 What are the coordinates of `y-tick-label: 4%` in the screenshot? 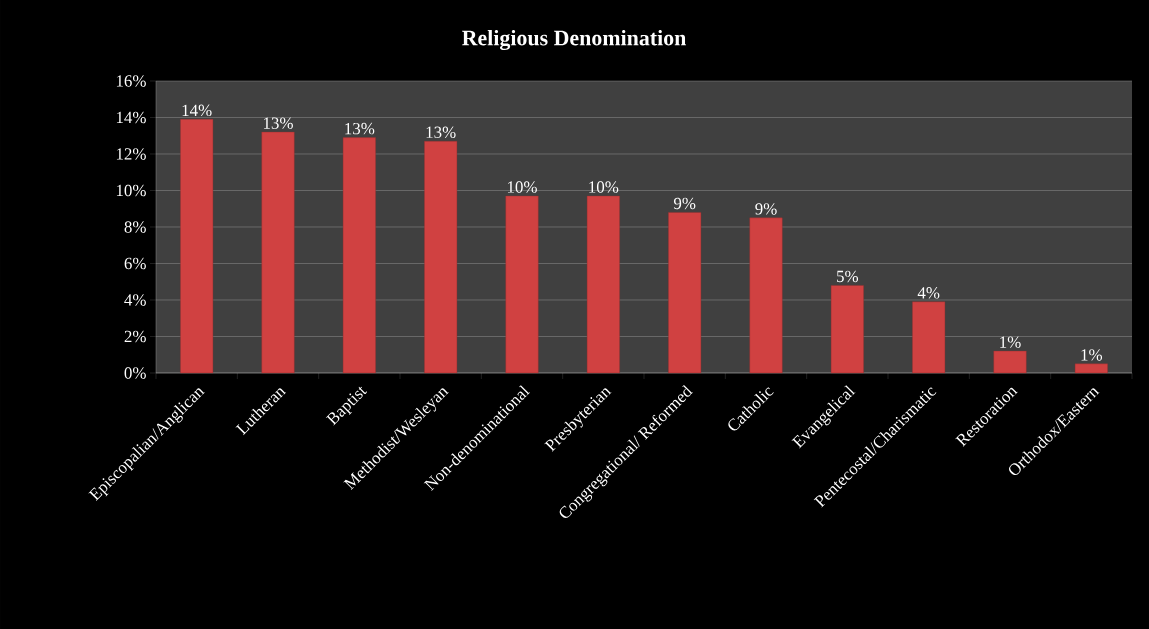 It's located at (135, 300).